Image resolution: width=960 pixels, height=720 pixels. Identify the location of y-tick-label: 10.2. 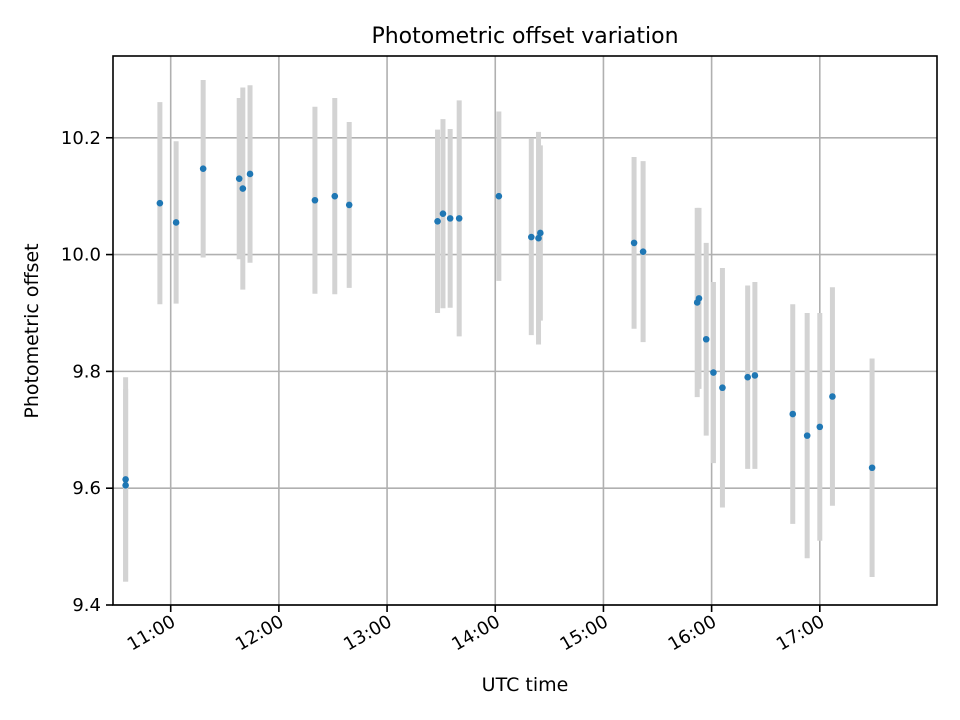
(81, 138).